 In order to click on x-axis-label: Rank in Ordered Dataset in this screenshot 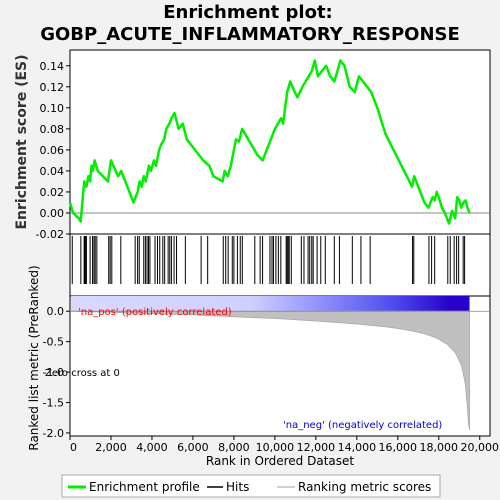, I will do `click(280, 461)`.